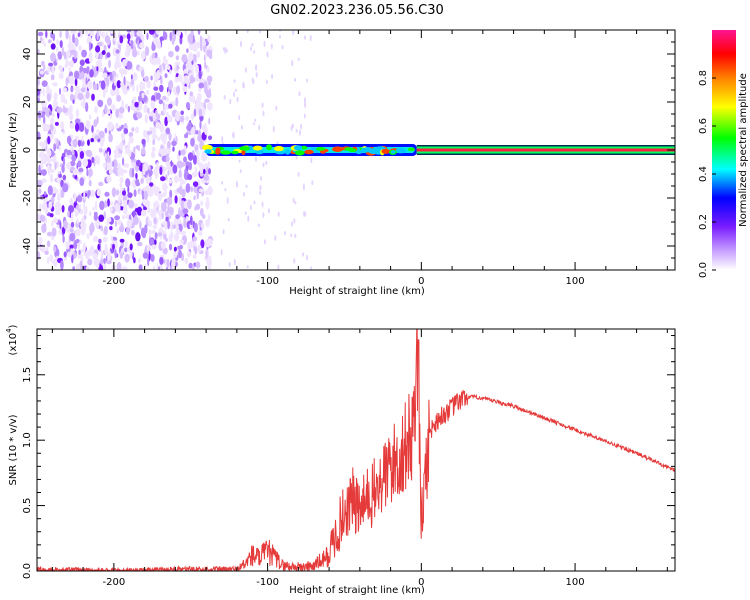 The image size is (750, 600). I want to click on spectrogram-y-tick-label: 20, so click(27, 102).